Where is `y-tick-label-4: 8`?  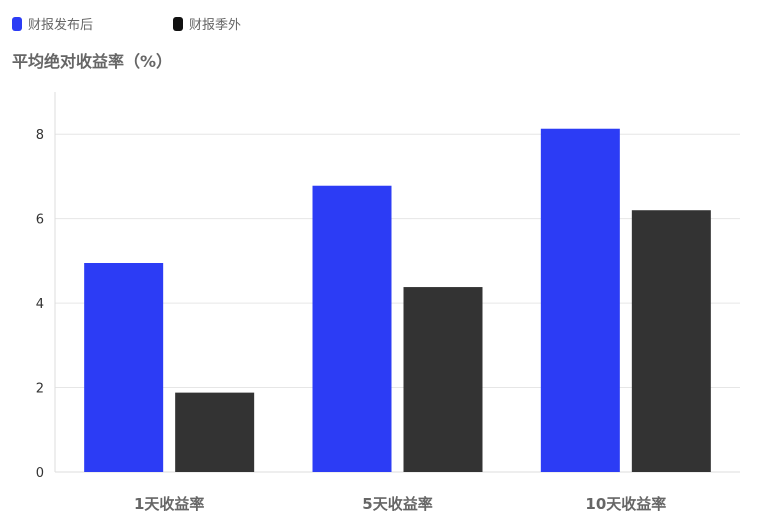
y-tick-label-4: 8 is located at coordinates (40, 135).